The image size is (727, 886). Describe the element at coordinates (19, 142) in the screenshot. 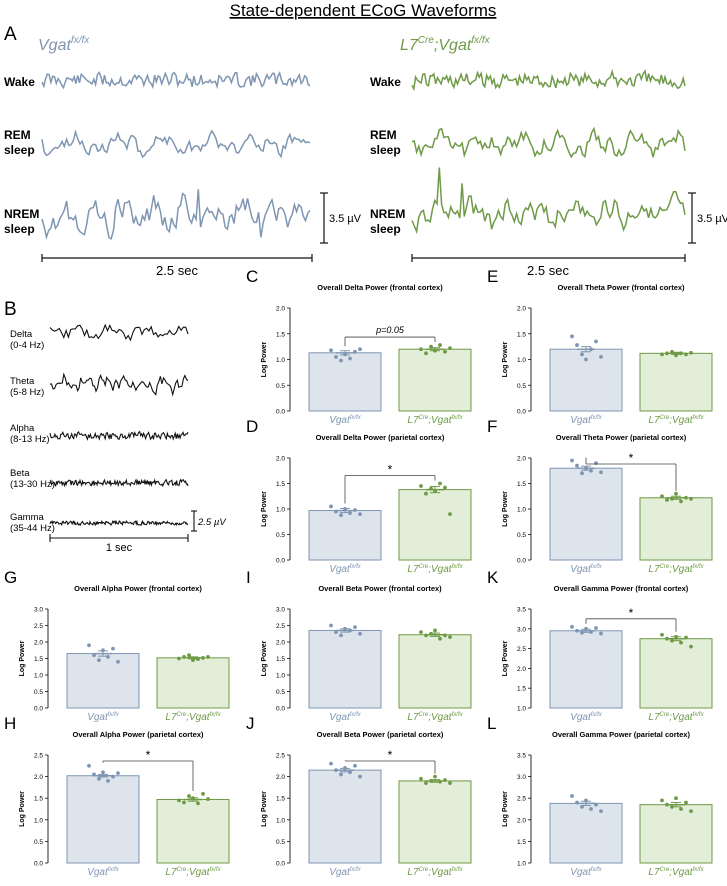

I see `state-label-rem-left: REM sleep` at that location.